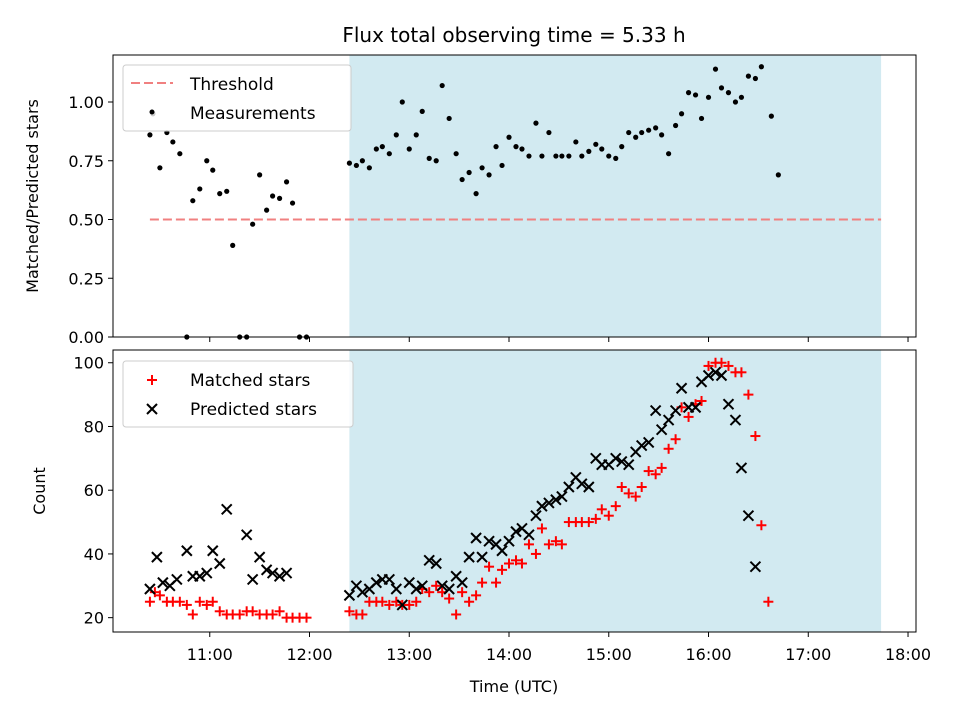  I want to click on bottom-y-axis: 20 40 60 80 100, so click(93, 491).